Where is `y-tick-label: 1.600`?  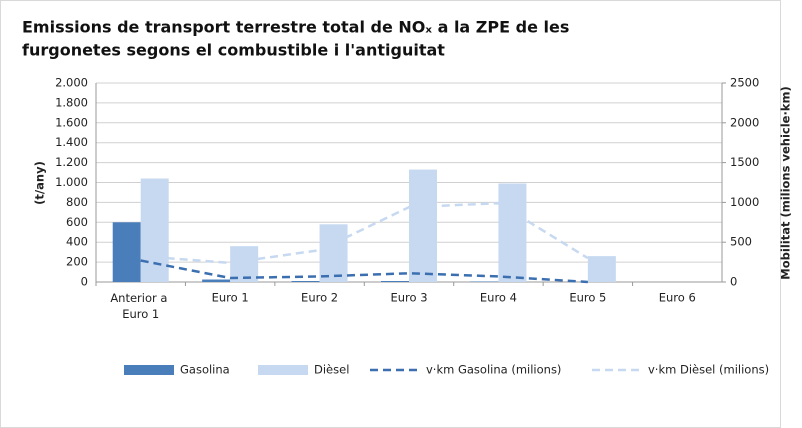
y-tick-label: 1.600 is located at coordinates (71, 122).